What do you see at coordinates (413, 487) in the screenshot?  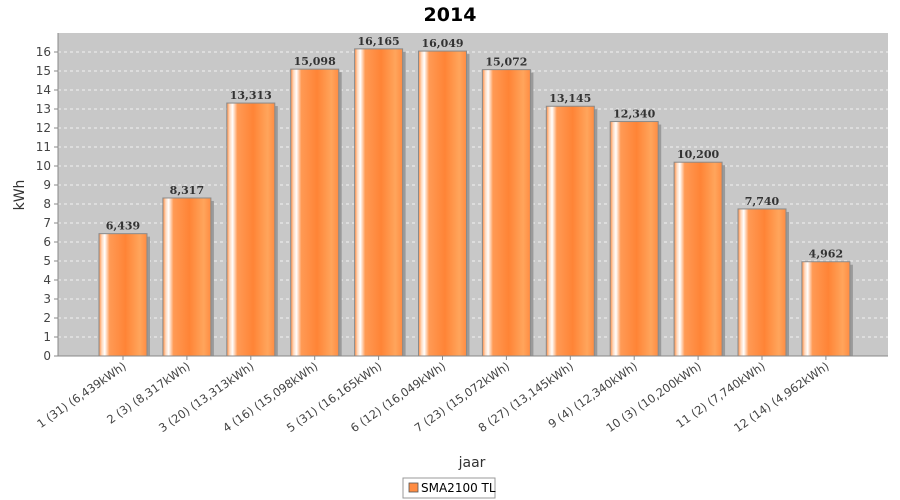 I see `legend-swatch` at bounding box center [413, 487].